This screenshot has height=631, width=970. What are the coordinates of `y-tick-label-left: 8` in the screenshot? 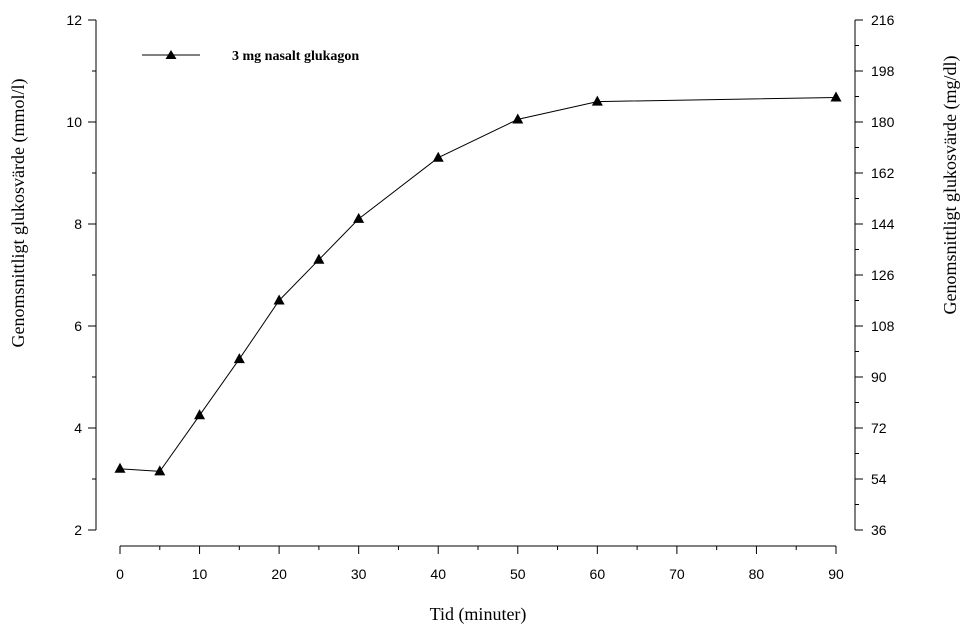 It's located at (78, 224).